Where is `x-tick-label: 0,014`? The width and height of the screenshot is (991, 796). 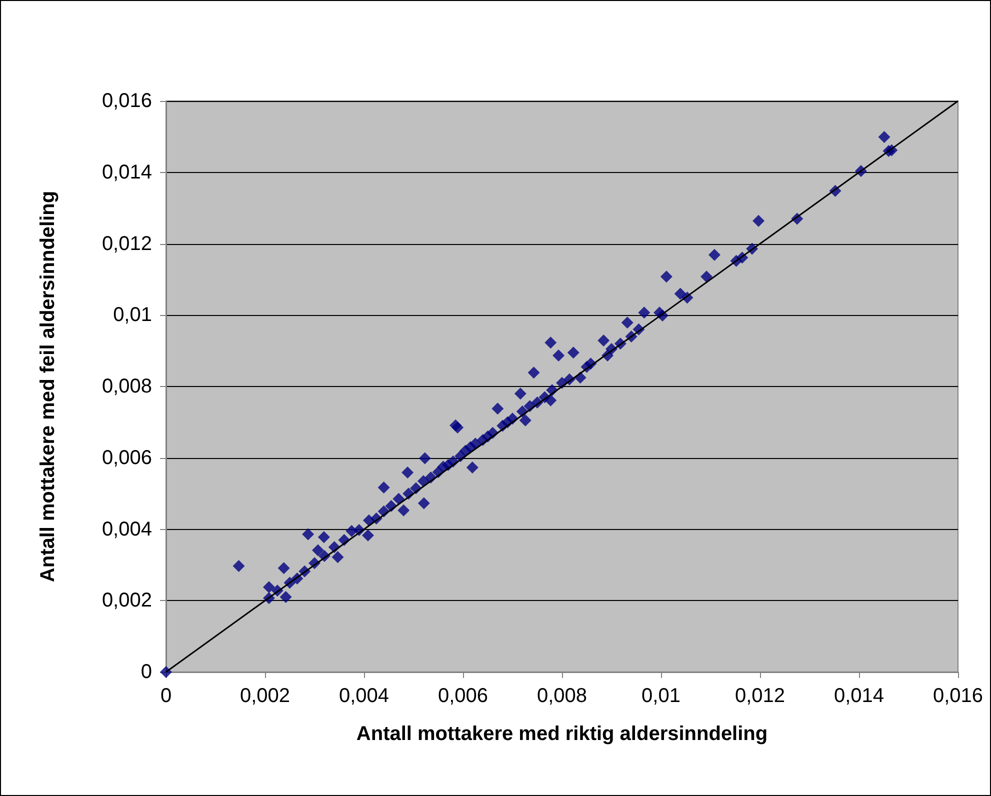
x-tick-label: 0,014 is located at coordinates (859, 696).